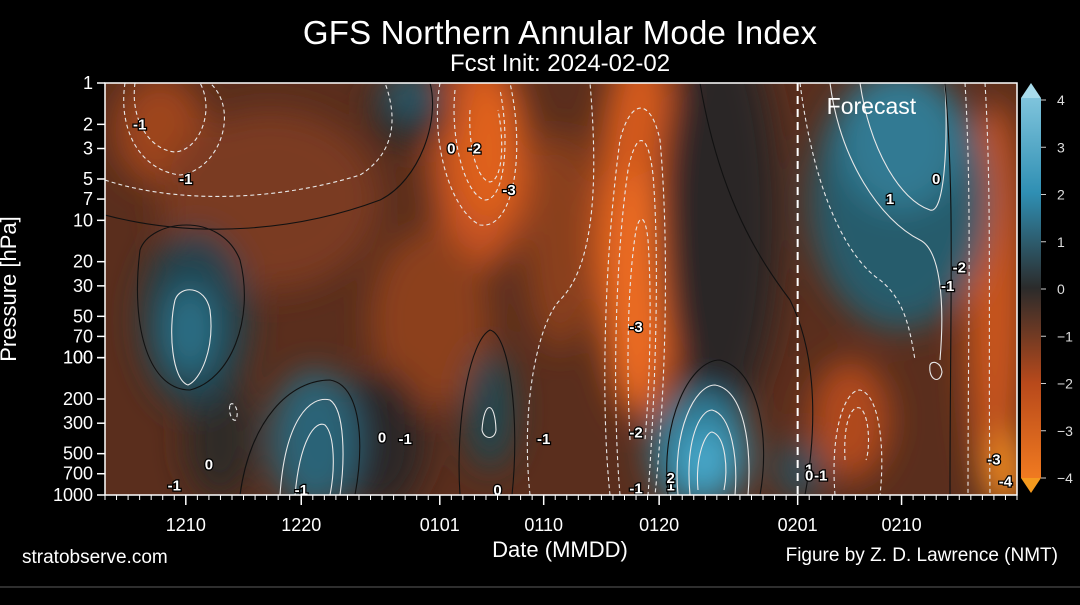  I want to click on x-tick-label: 0101, so click(440, 525).